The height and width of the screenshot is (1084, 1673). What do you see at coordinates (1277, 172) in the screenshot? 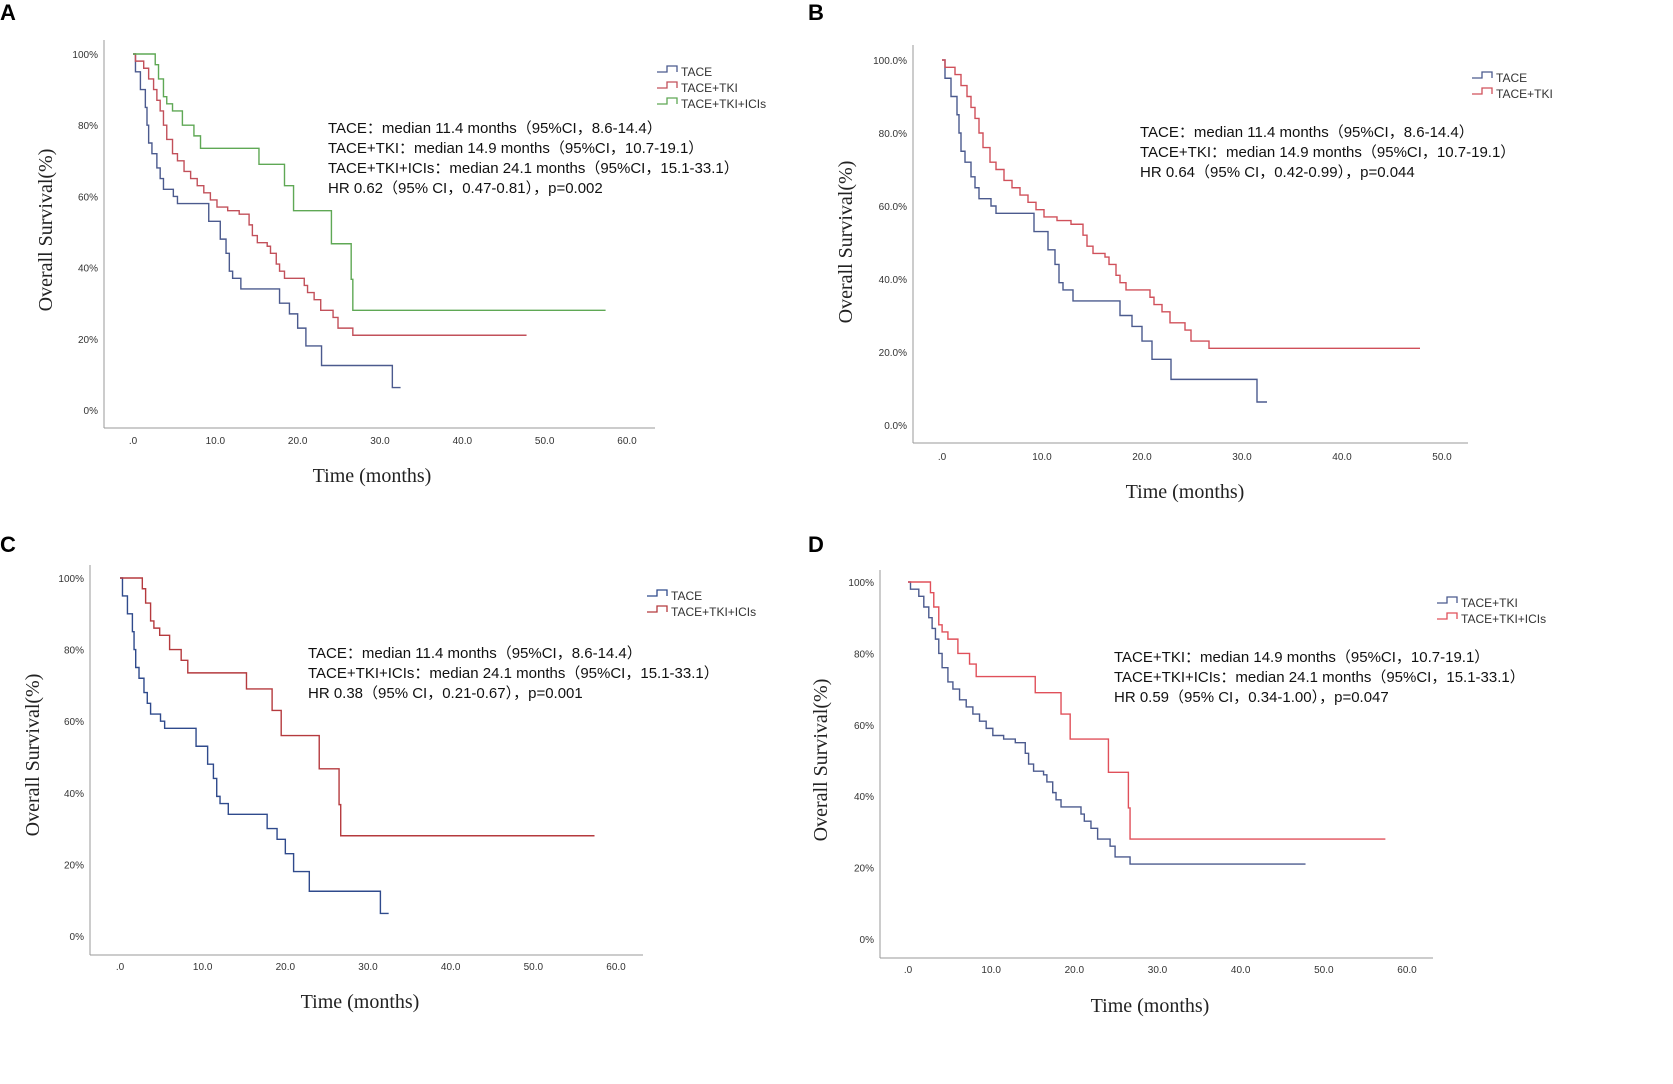
I see `stats-annotation: HR 0.64（95% CI，0.42-0.99），p=0.044` at bounding box center [1277, 172].